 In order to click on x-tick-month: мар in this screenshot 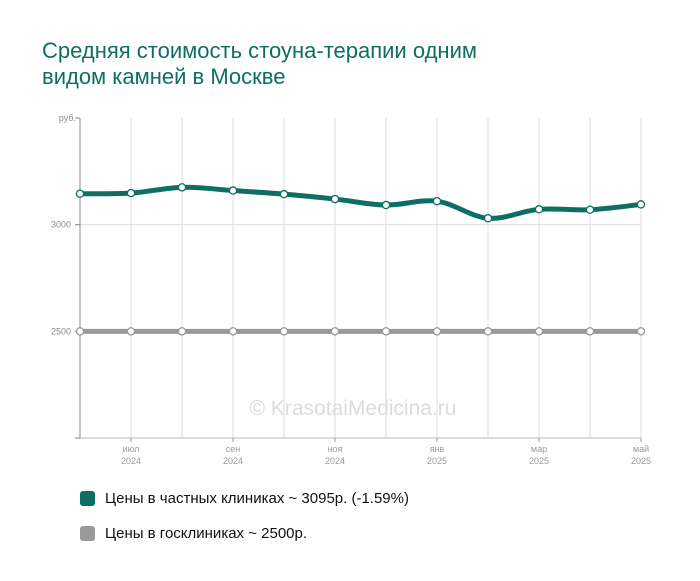, I will do `click(539, 449)`.